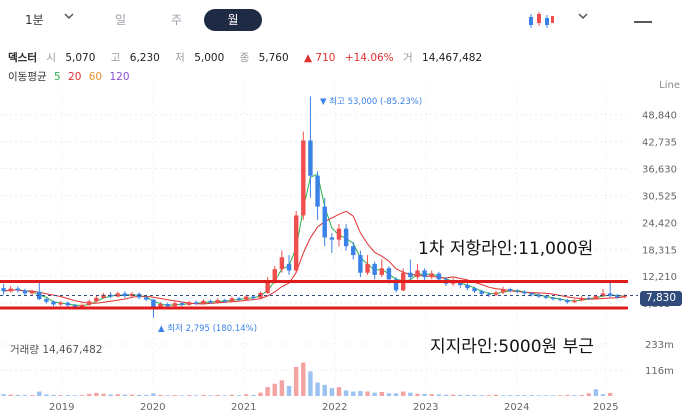 Image resolution: width=688 pixels, height=415 pixels. I want to click on x-tick-label: 2025, so click(605, 407).